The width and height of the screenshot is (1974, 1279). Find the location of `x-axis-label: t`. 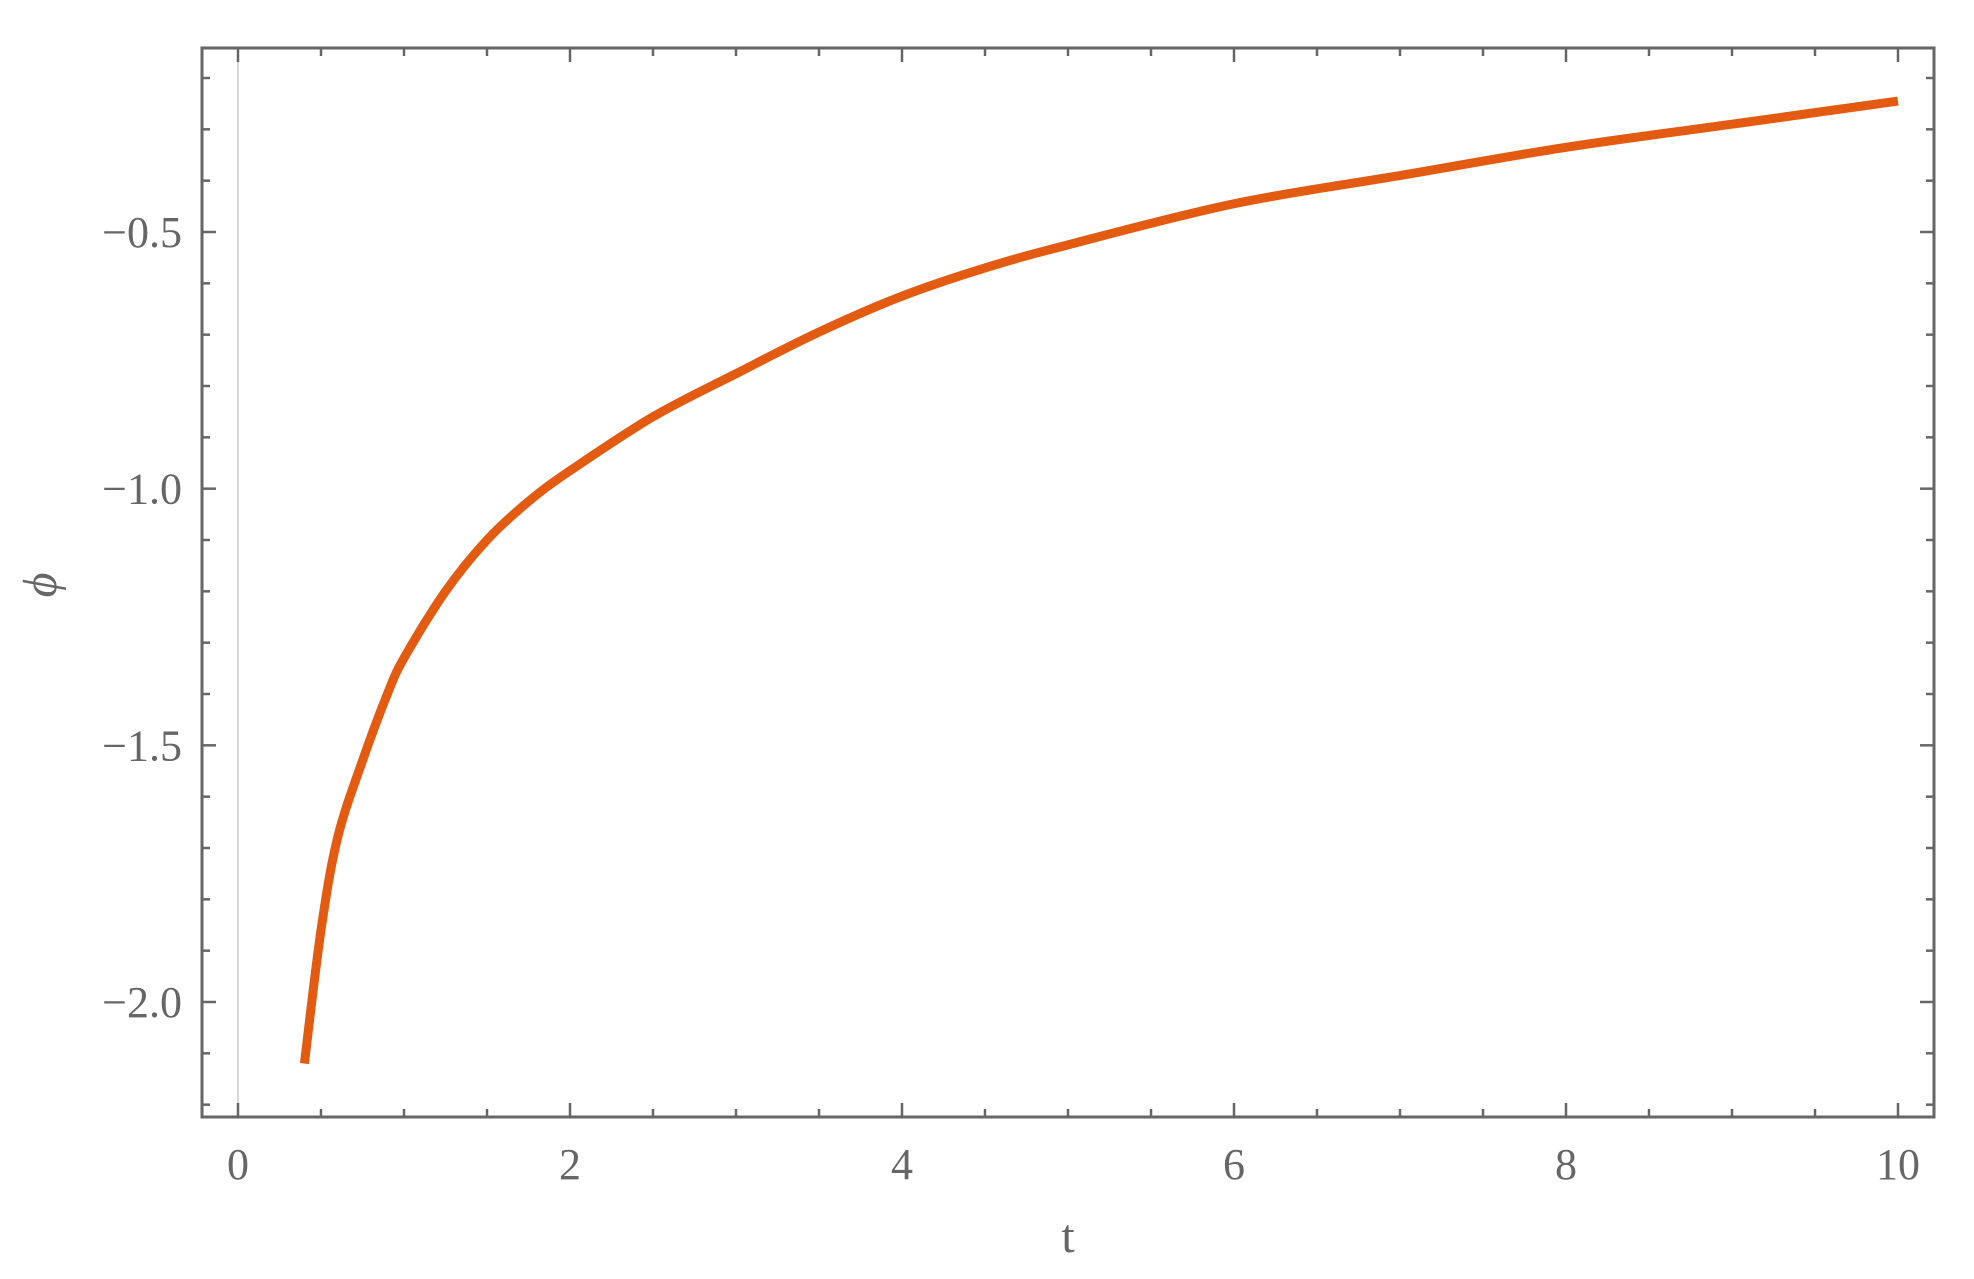

x-axis-label: t is located at coordinates (1068, 1236).